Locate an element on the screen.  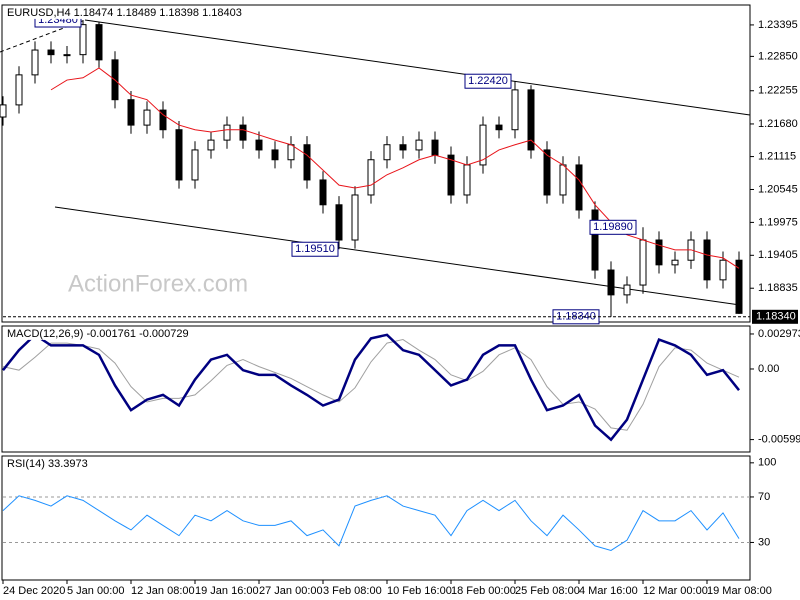
y-tick-label: 1.19975 is located at coordinates (778, 222).